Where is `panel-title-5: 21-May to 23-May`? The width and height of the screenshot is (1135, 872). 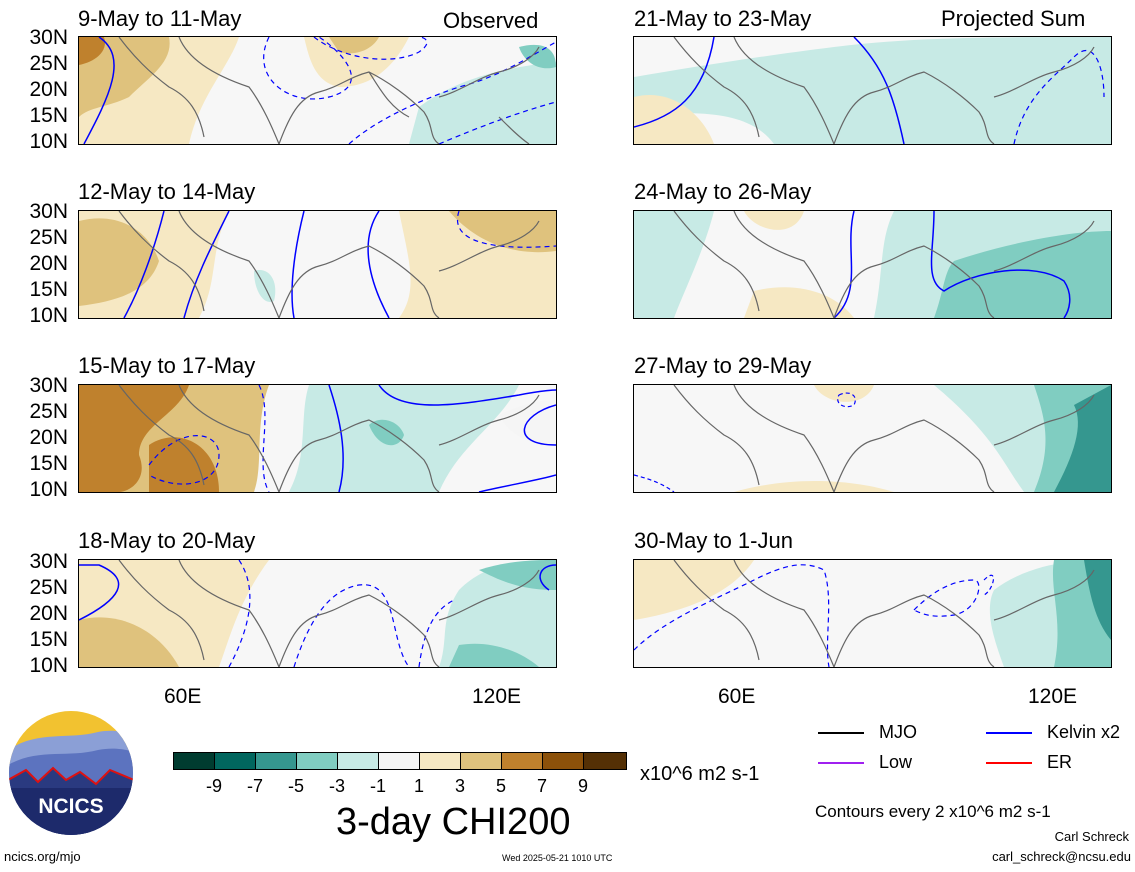 panel-title-5: 21-May to 23-May is located at coordinates (723, 18).